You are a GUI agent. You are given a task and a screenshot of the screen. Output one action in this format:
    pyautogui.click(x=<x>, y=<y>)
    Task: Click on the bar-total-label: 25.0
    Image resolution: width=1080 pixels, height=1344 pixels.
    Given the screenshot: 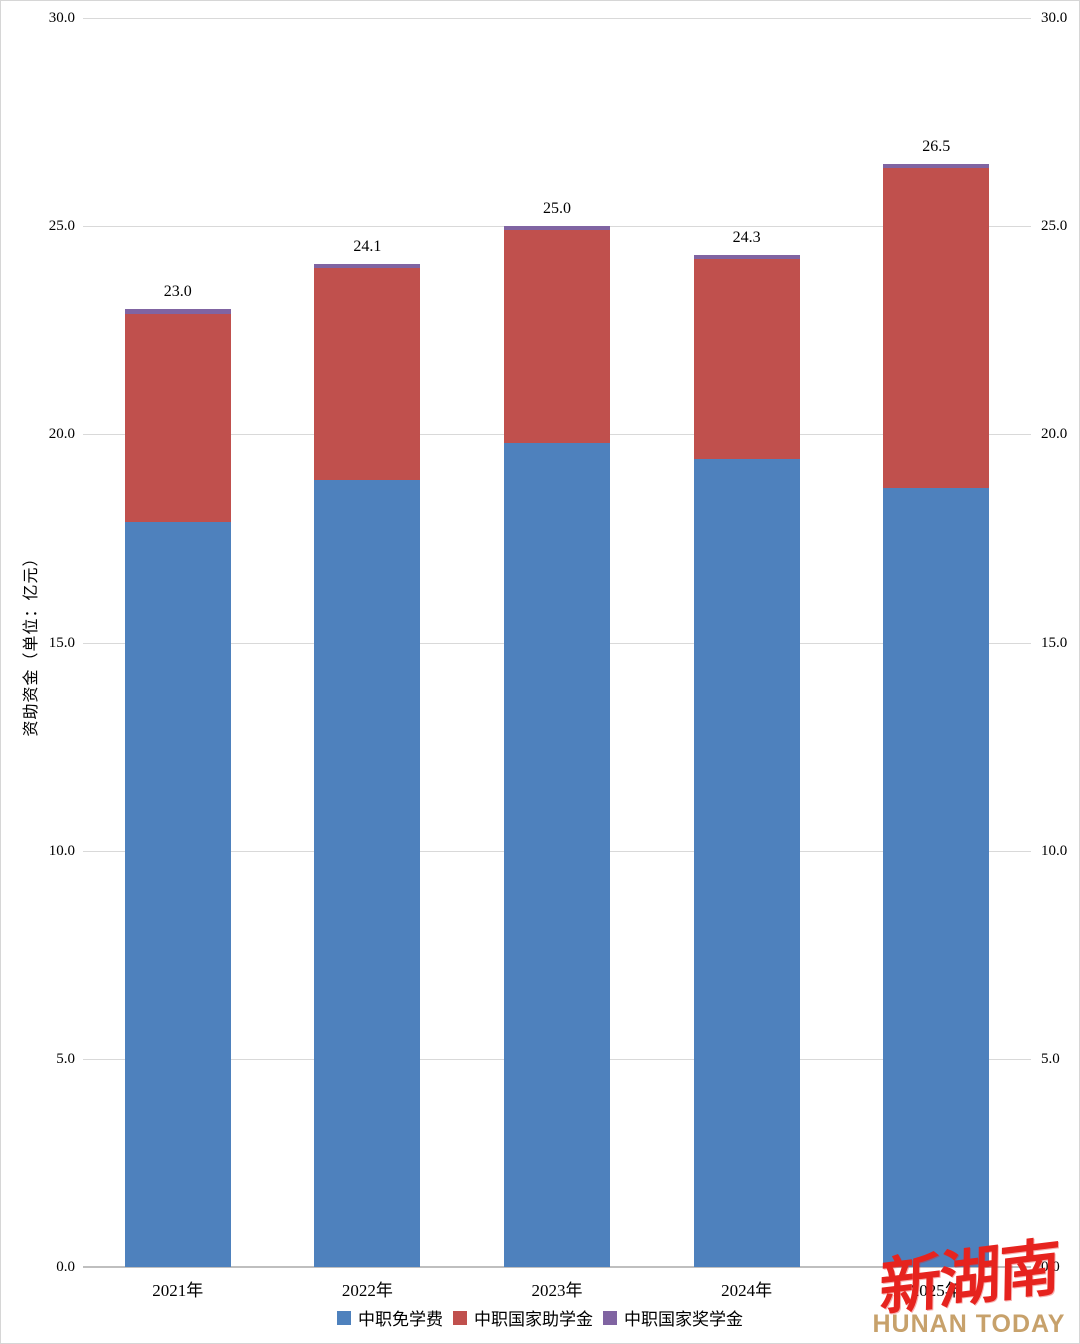 What is the action you would take?
    pyautogui.click(x=557, y=209)
    